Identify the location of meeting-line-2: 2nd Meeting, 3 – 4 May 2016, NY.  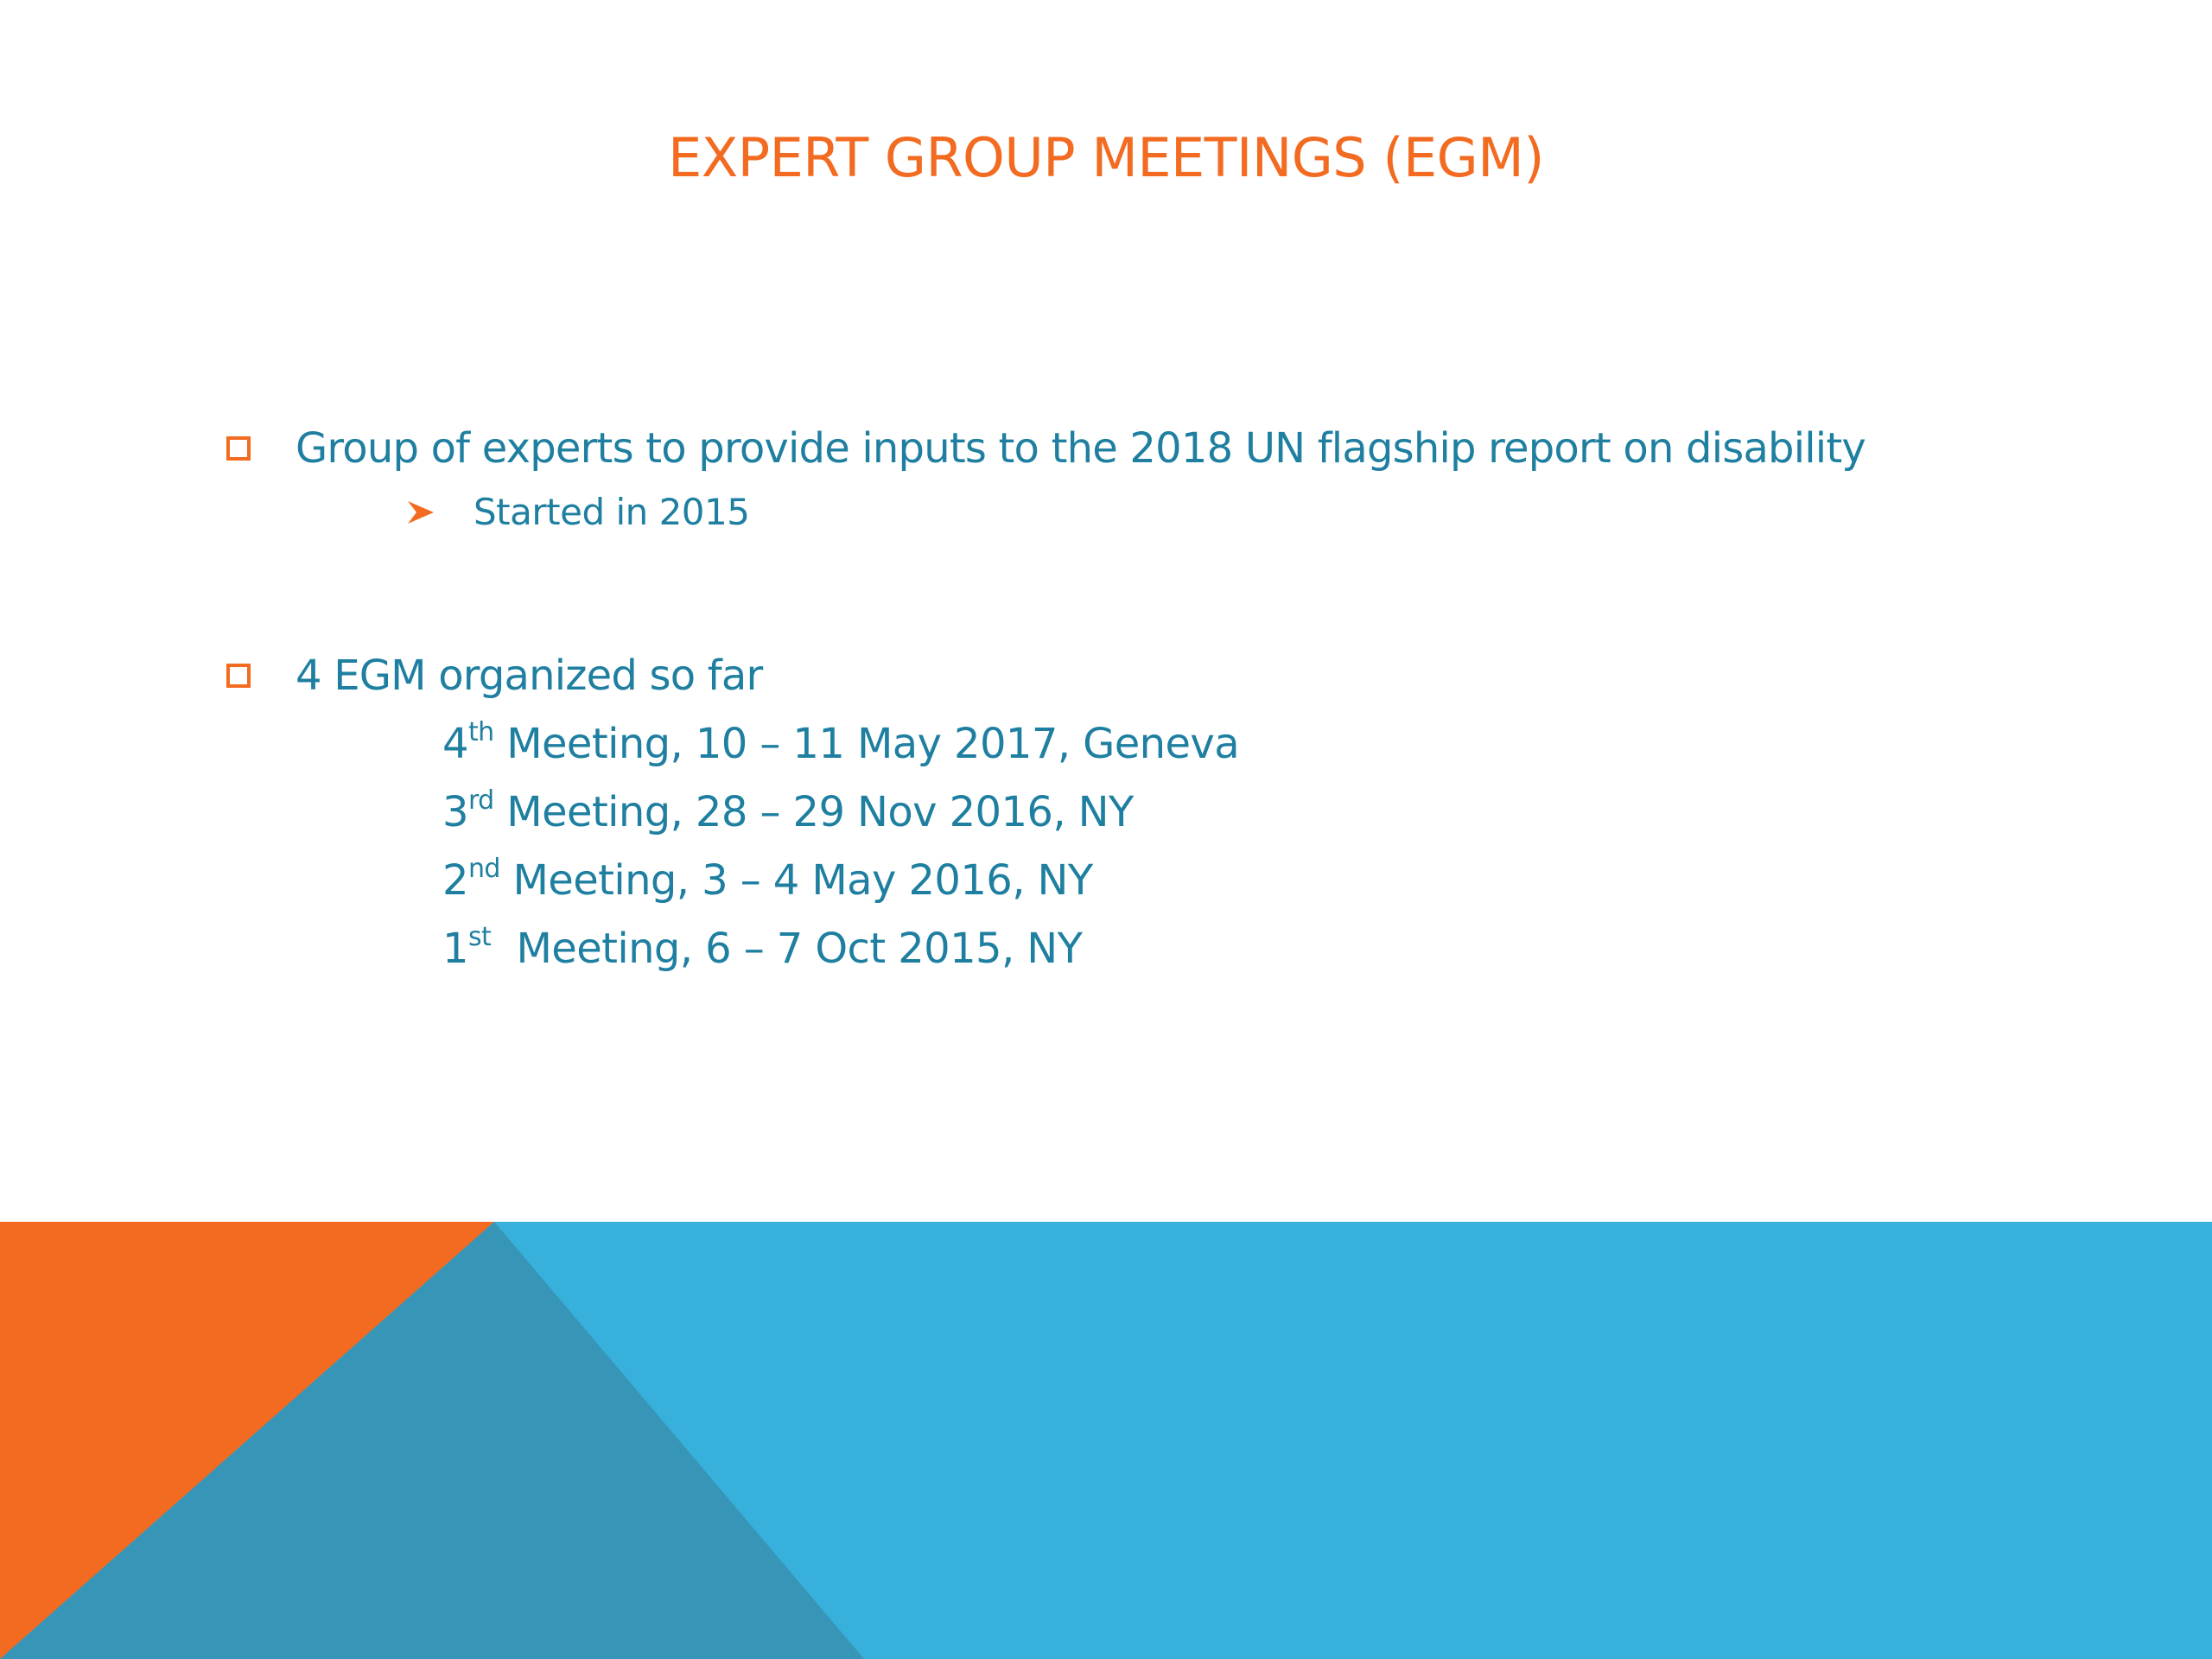
(767, 880).